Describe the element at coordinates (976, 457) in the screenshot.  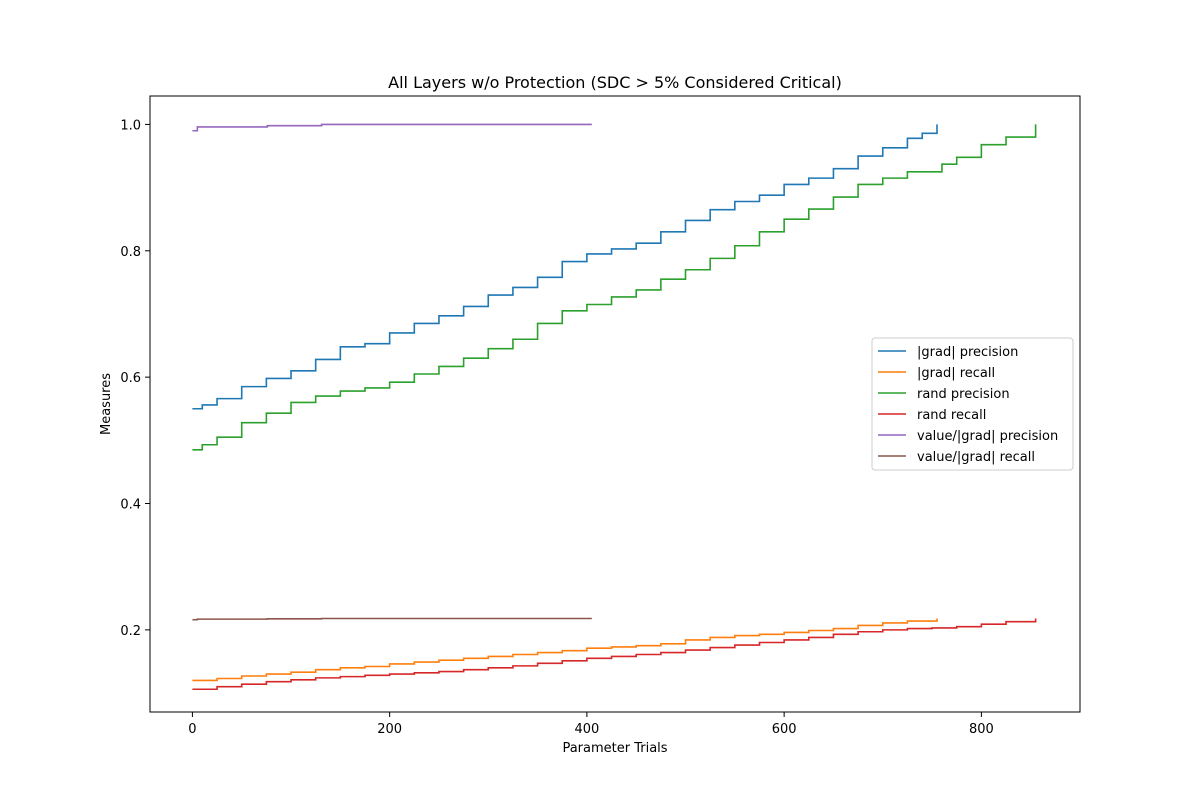
I see `legend-label: value/|grad| recall` at that location.